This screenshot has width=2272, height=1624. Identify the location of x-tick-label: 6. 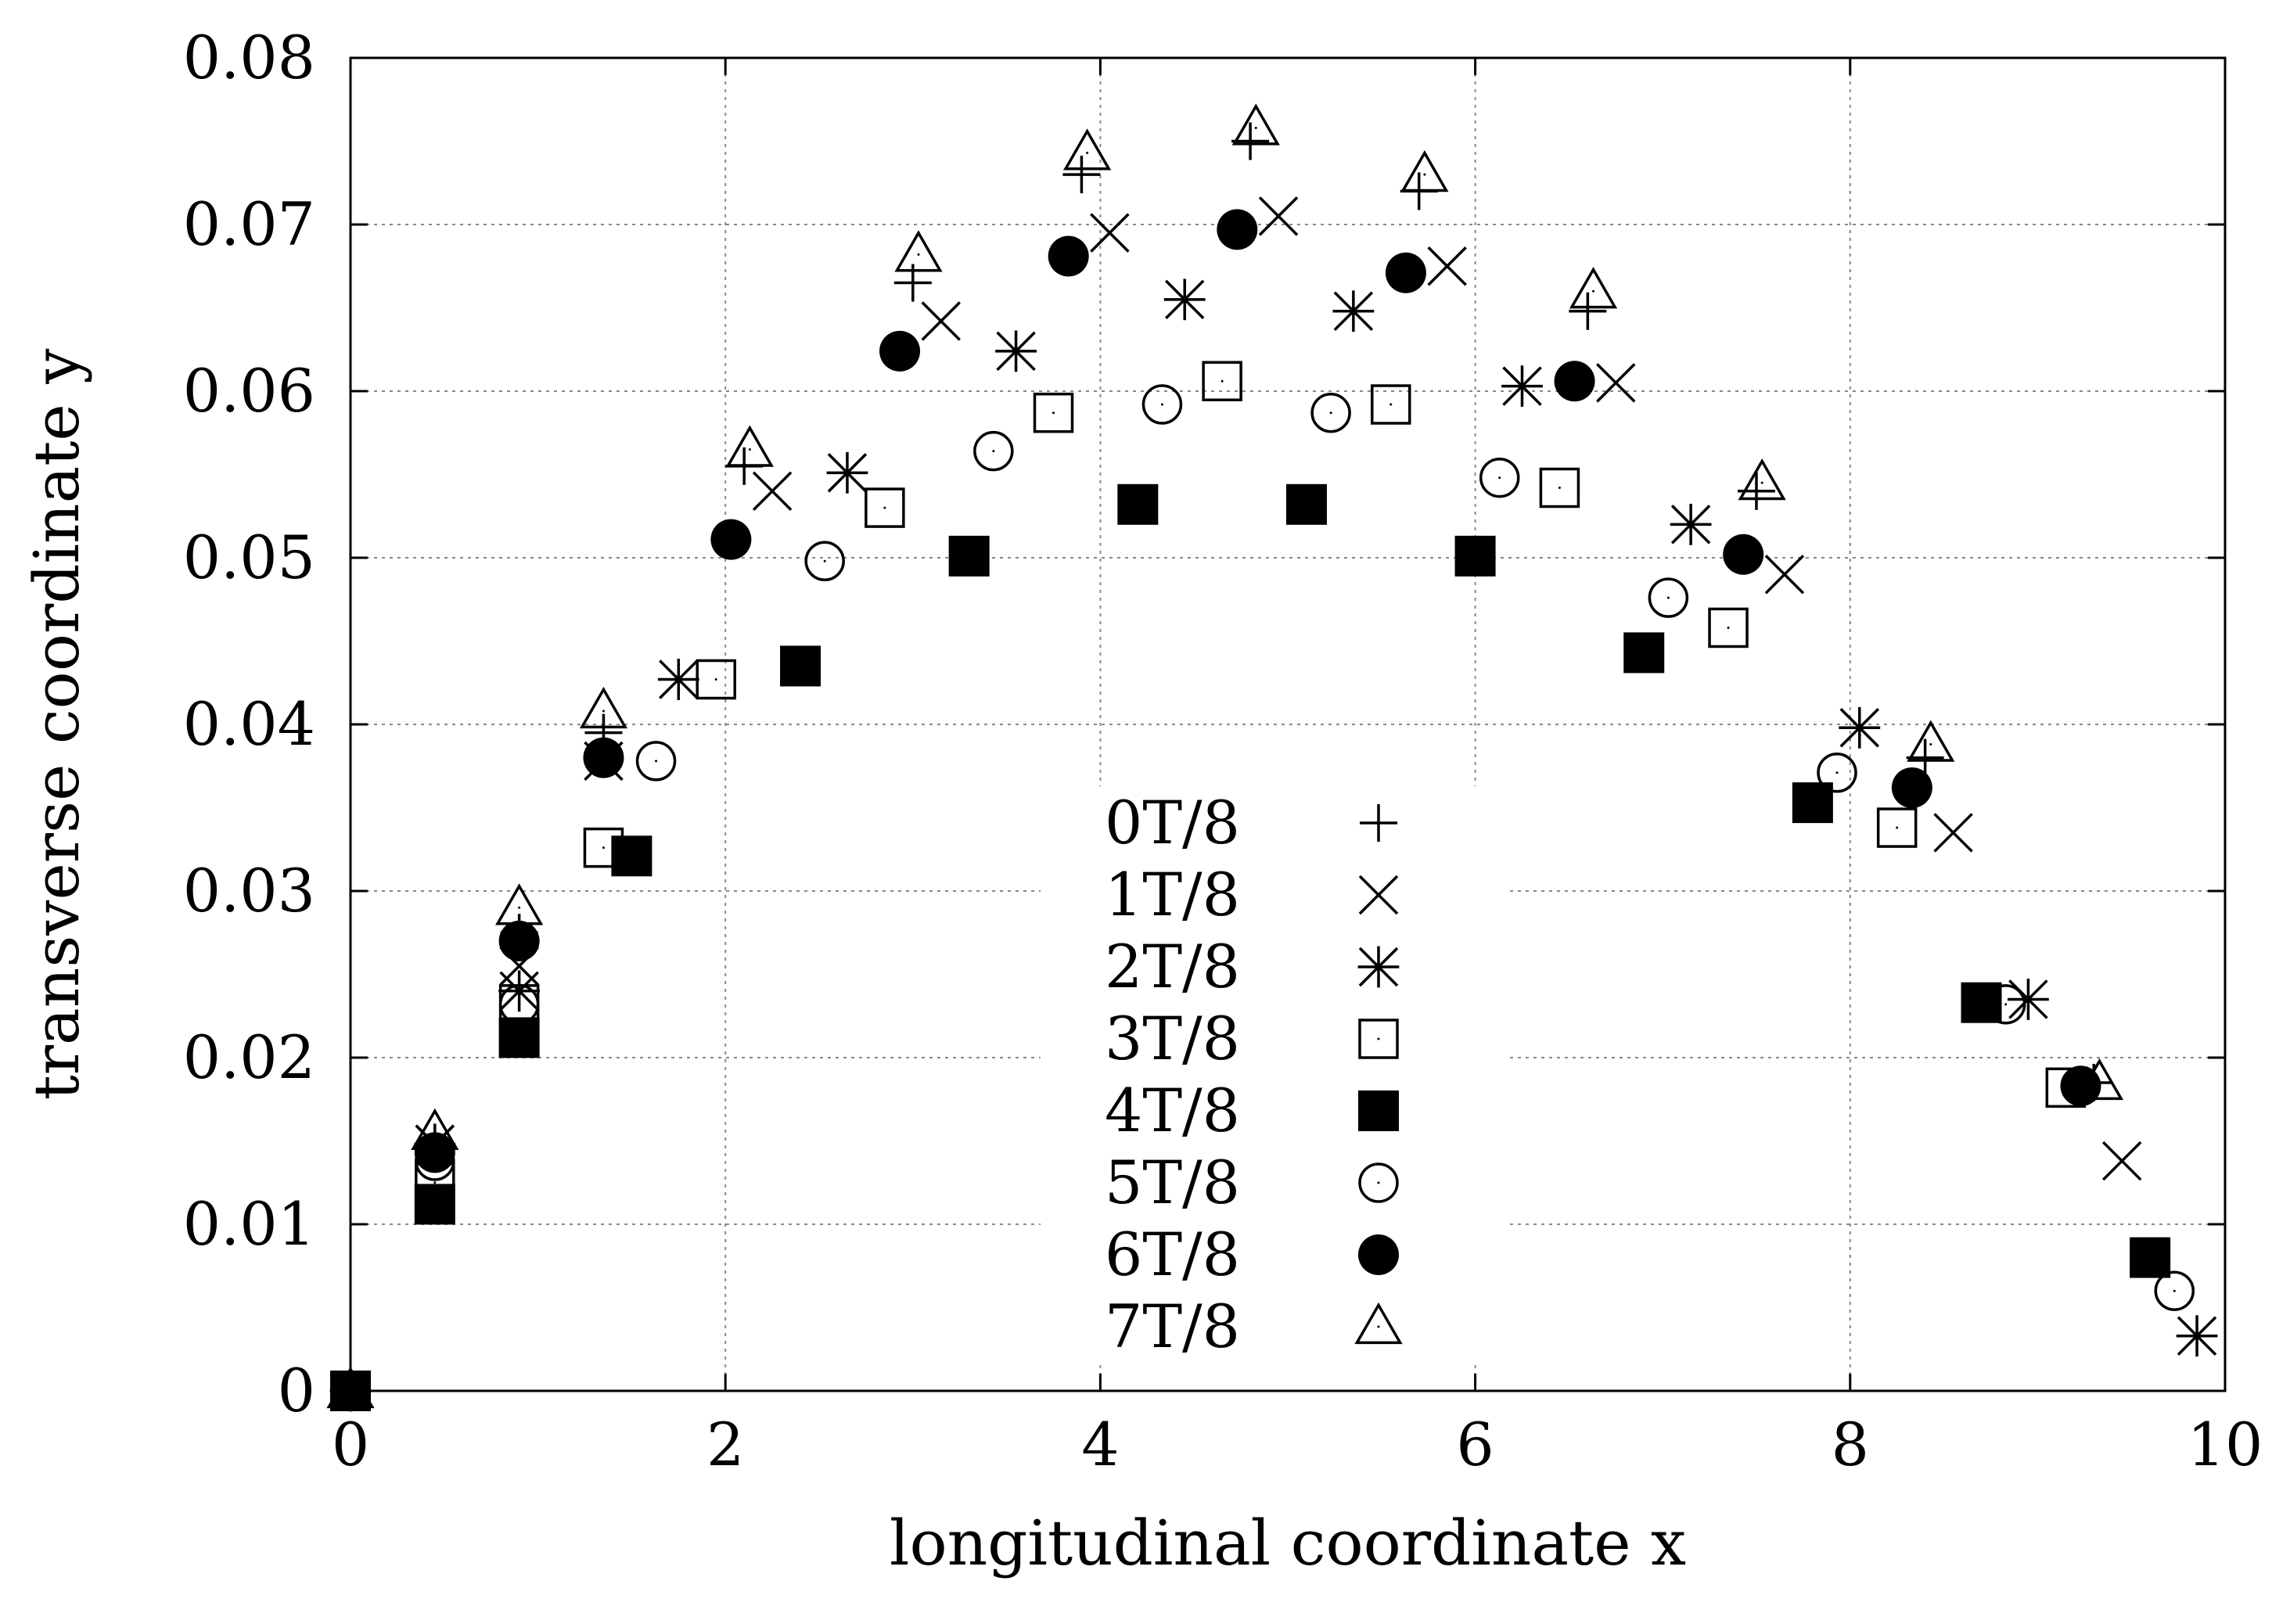
(1475, 1444).